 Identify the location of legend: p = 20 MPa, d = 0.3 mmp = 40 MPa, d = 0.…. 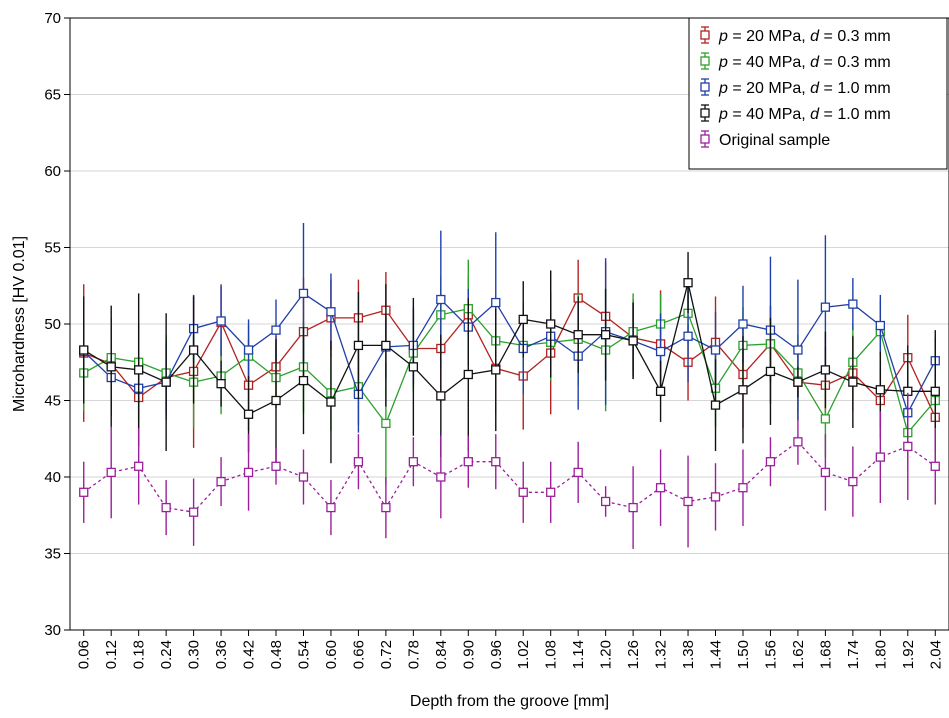
(818, 93).